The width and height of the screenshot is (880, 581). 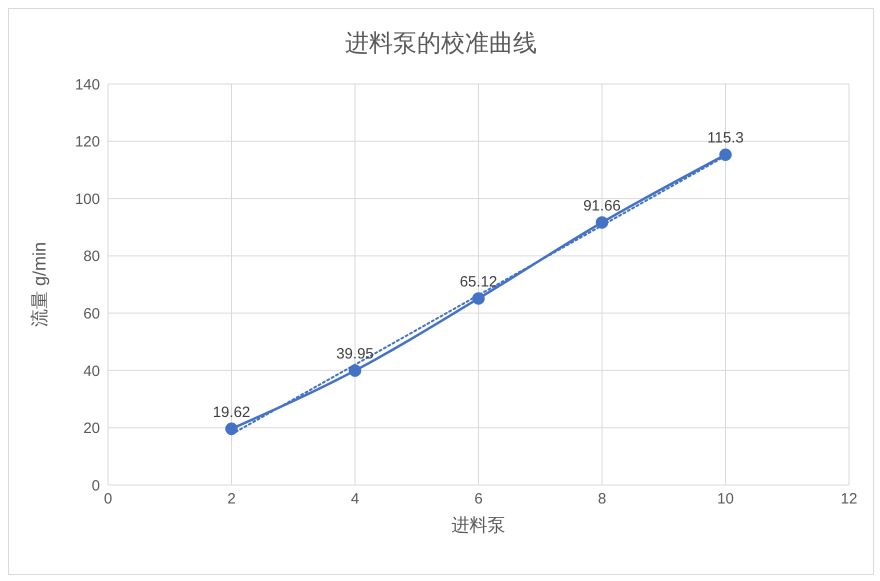 What do you see at coordinates (91, 371) in the screenshot?
I see `y-tick-label: 40` at bounding box center [91, 371].